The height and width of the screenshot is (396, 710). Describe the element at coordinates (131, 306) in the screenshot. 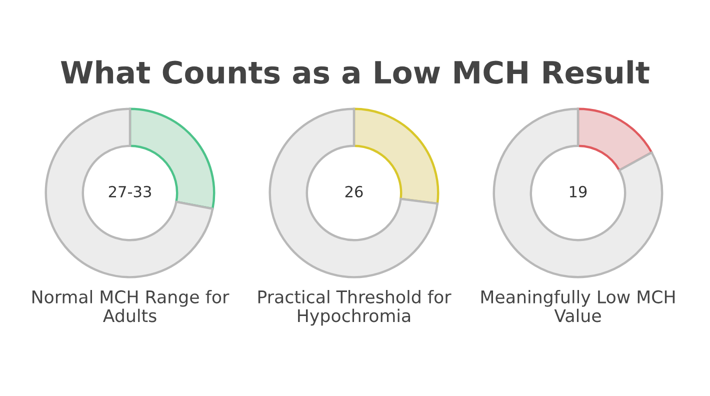

I see `text: Normal MCH Range for Adults` at that location.